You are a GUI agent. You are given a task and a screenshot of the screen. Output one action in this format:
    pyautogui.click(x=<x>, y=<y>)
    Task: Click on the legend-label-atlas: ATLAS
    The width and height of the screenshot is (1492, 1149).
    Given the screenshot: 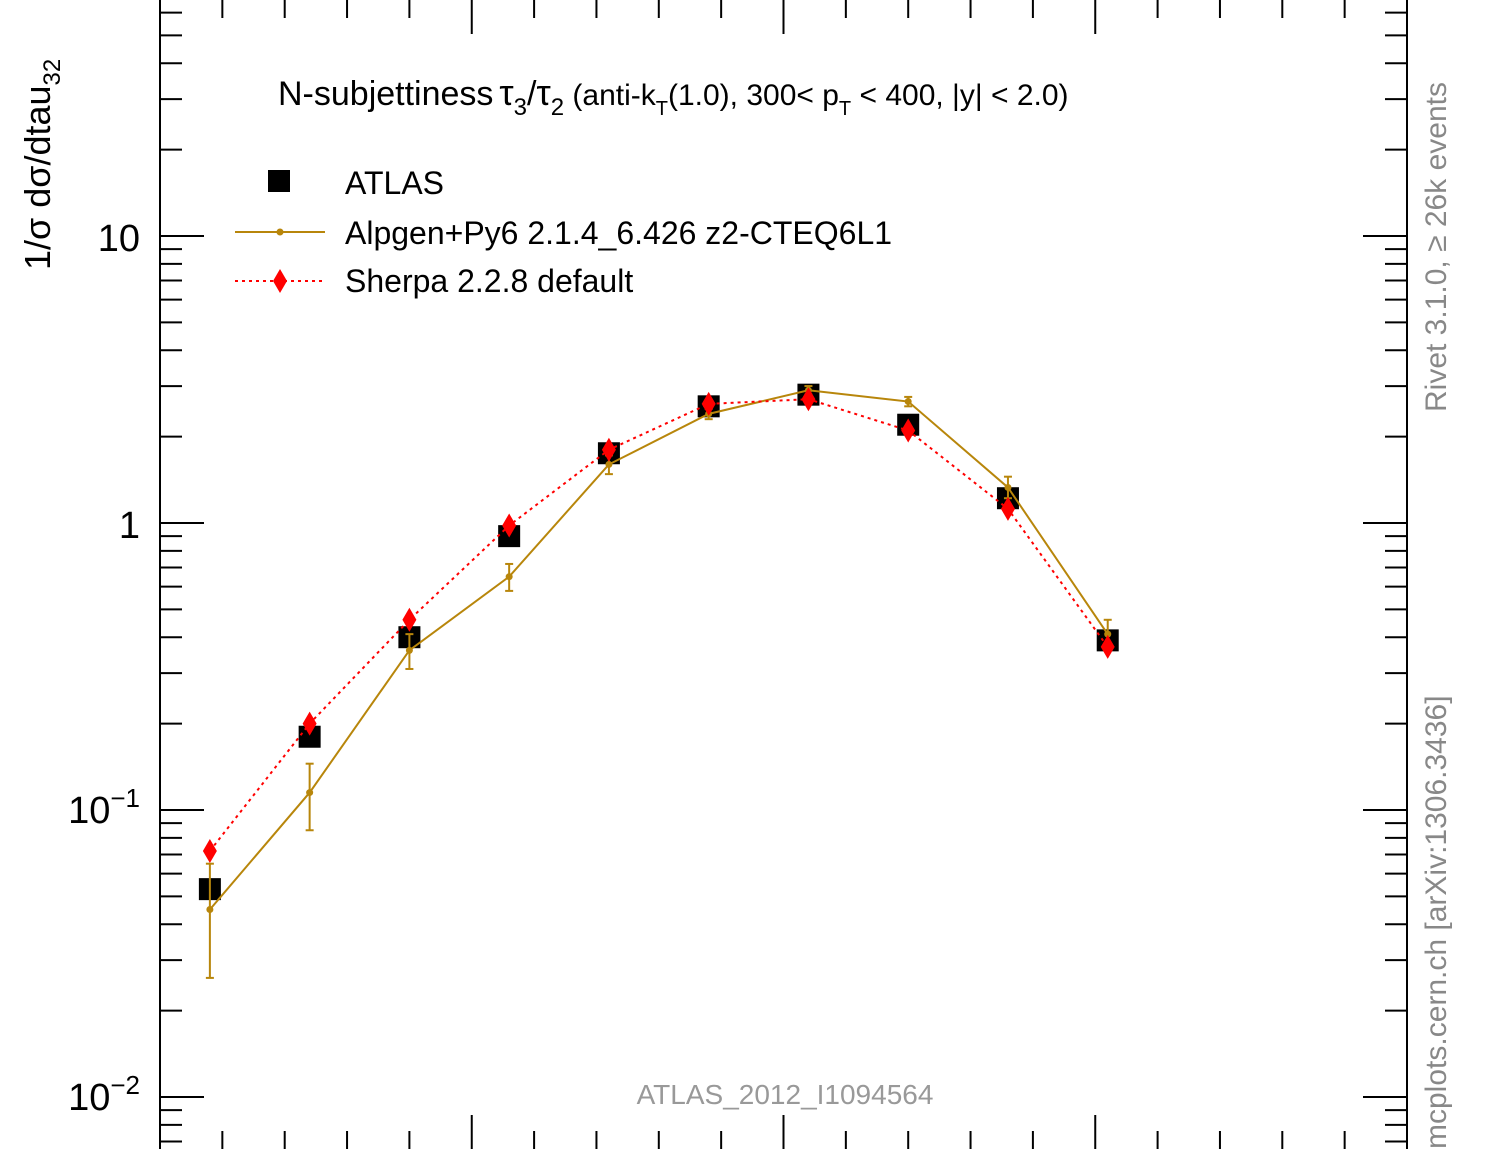 What is the action you would take?
    pyautogui.click(x=394, y=183)
    